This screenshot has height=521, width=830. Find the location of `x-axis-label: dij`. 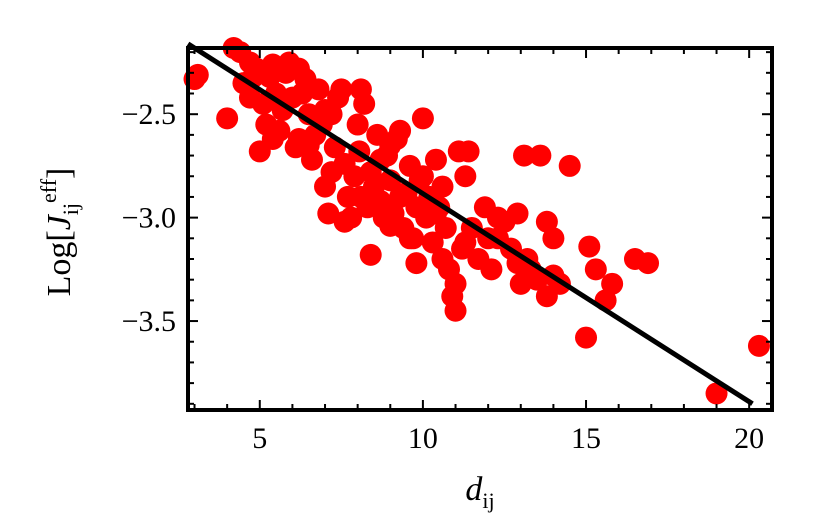

x-axis-label: dij is located at coordinates (479, 492).